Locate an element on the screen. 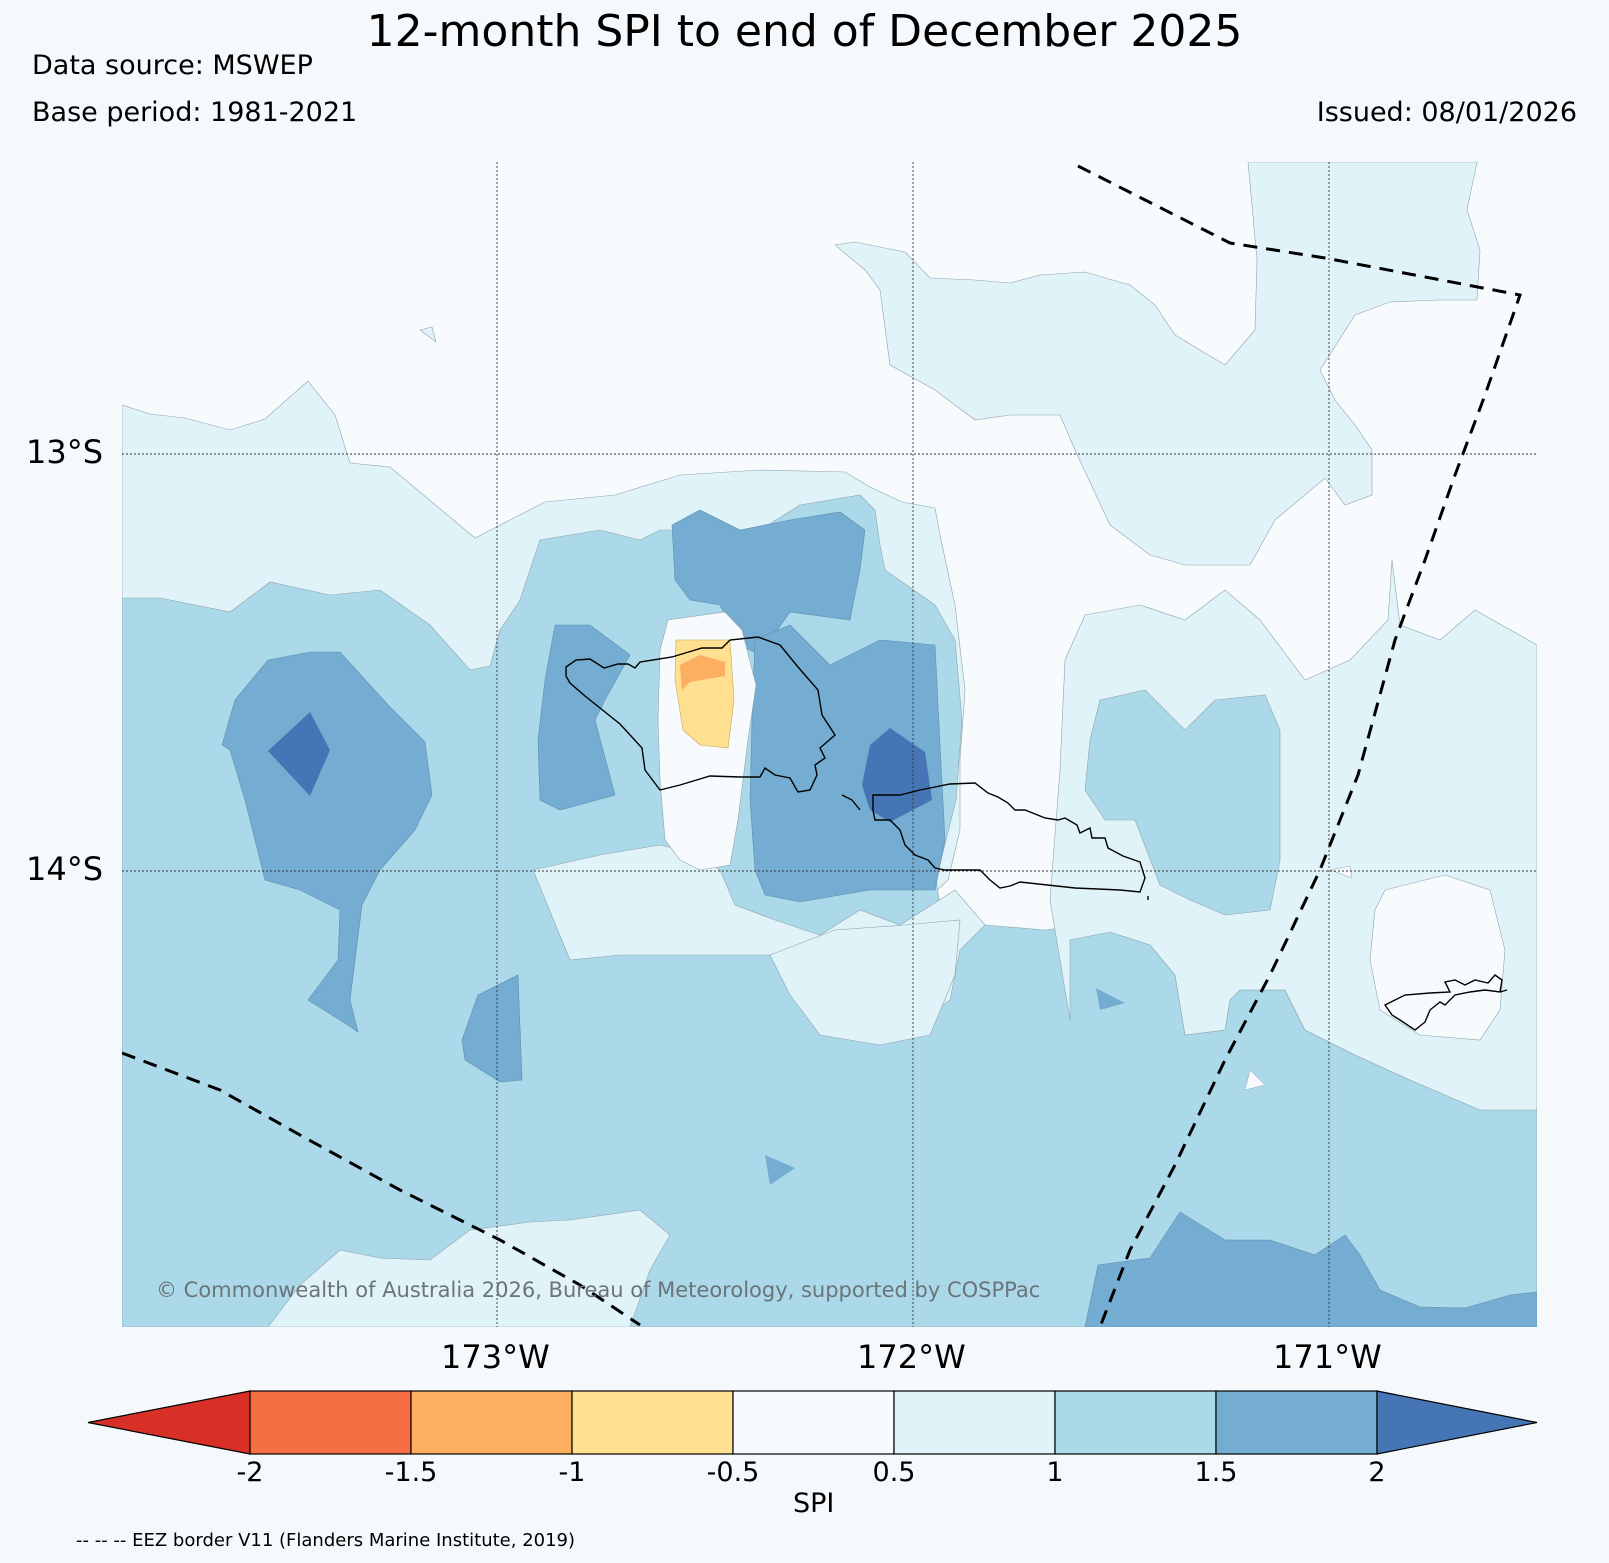 The height and width of the screenshot is (1563, 1609). spi-band-very-wet-southeast is located at coordinates (1310, 1269).